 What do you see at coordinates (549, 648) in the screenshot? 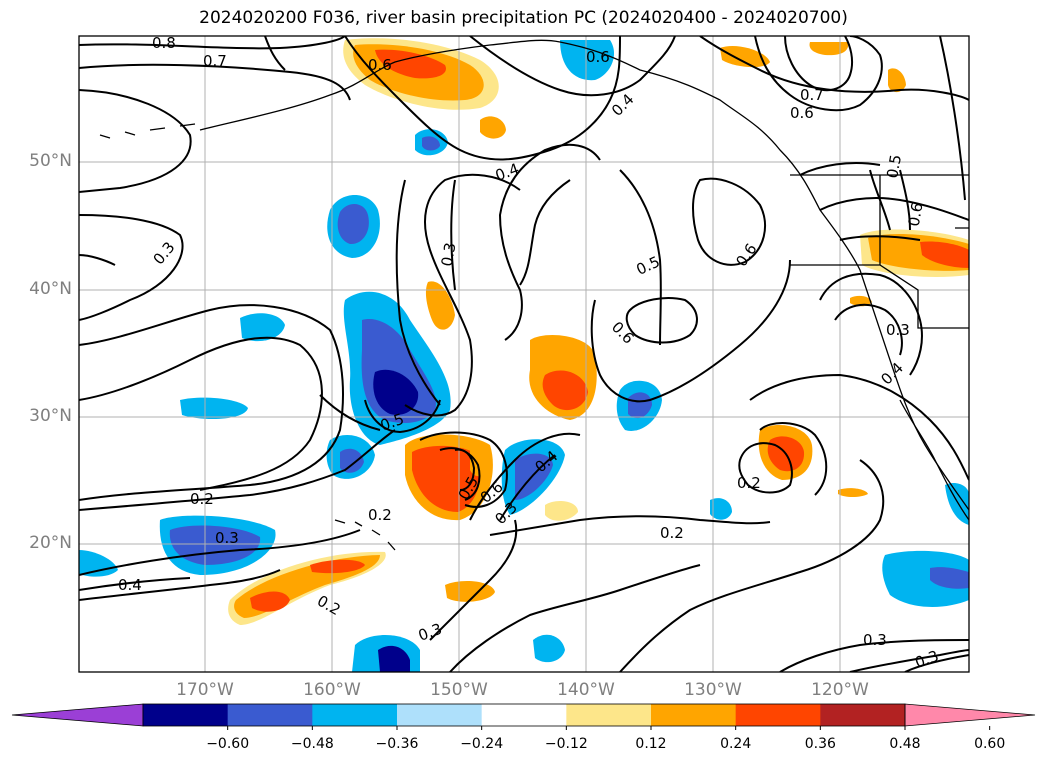
I see `fill-neg-south-small` at bounding box center [549, 648].